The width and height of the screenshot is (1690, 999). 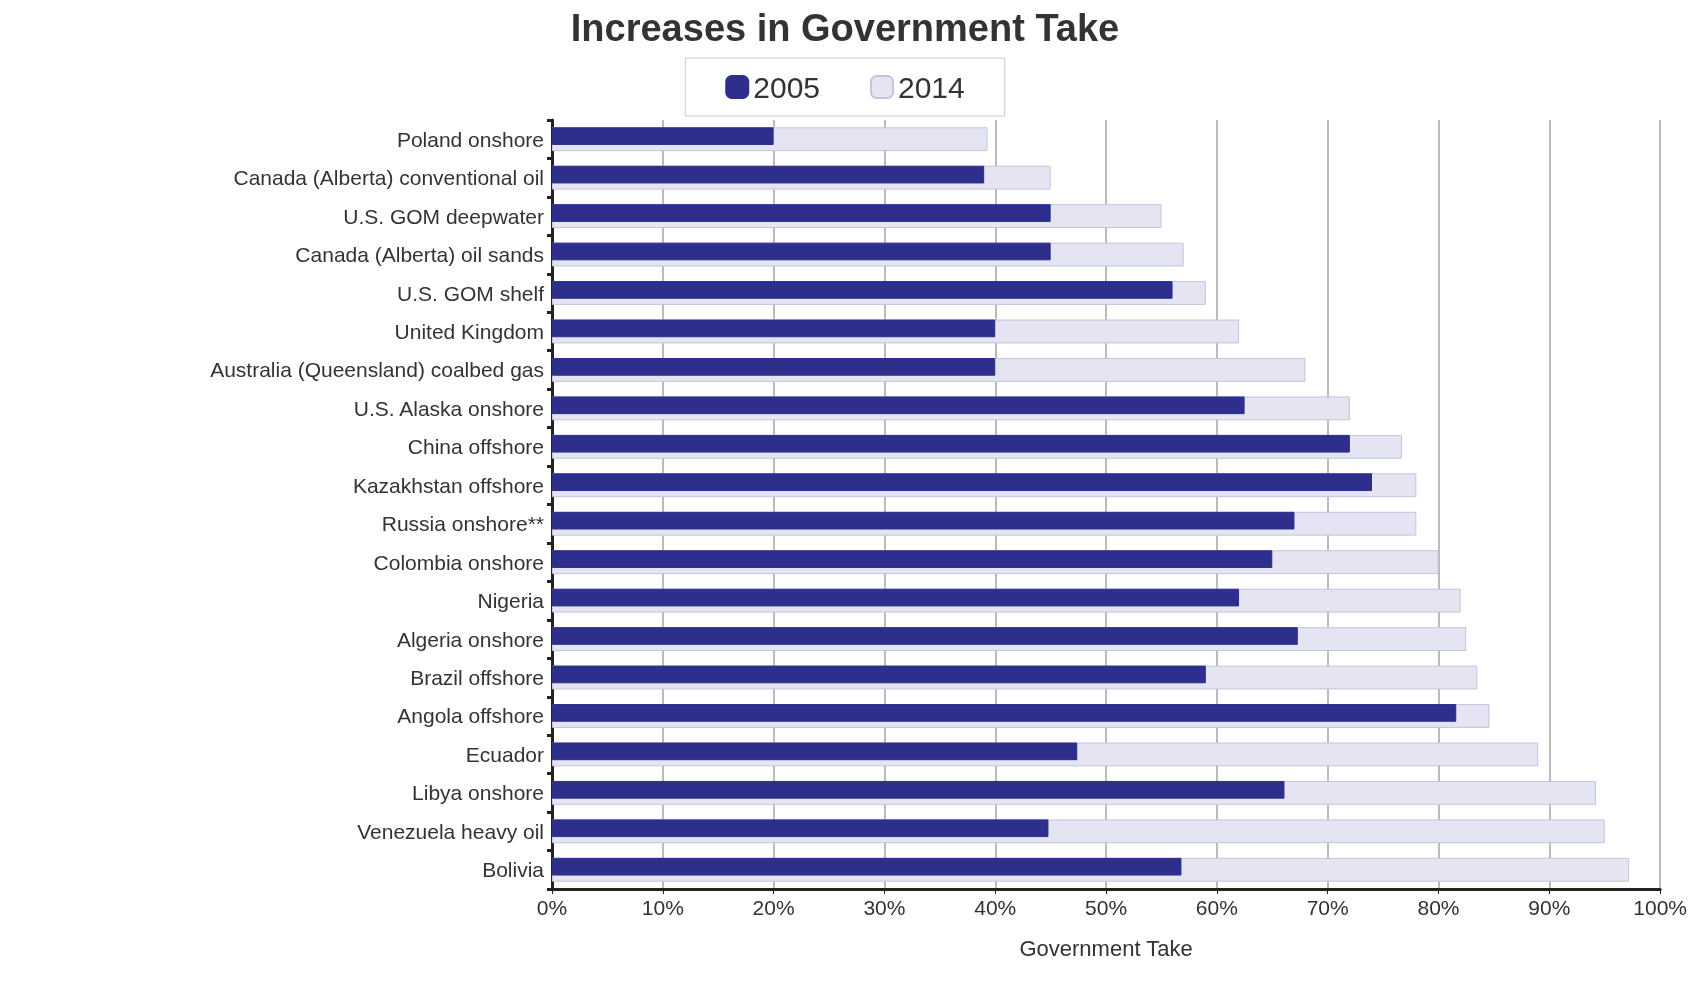 What do you see at coordinates (448, 485) in the screenshot?
I see `y-tick-label: Kazakhstan offshore` at bounding box center [448, 485].